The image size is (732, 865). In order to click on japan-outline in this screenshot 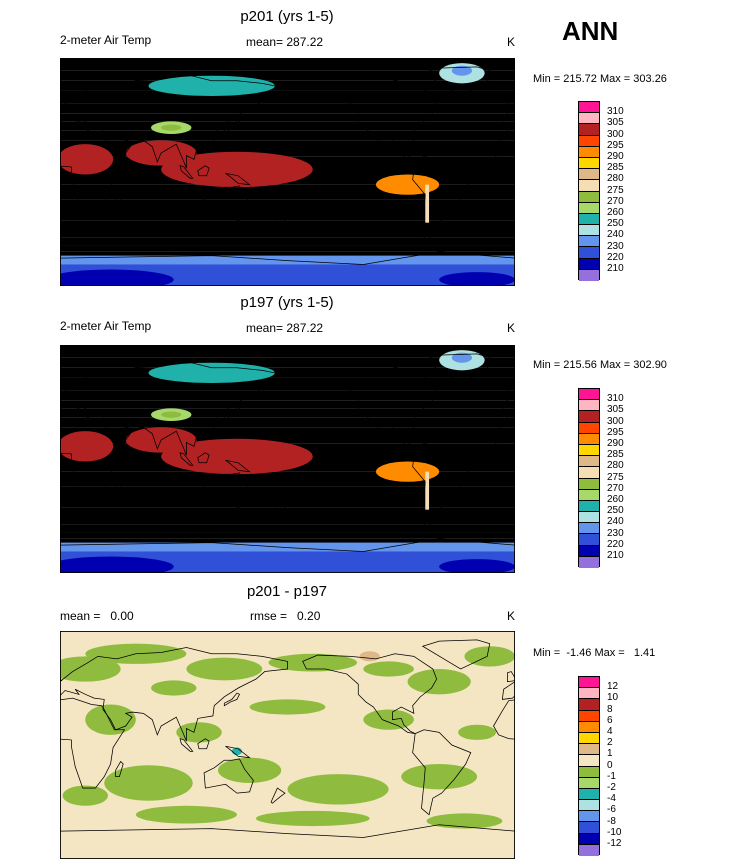, I will do `click(231, 413)`.